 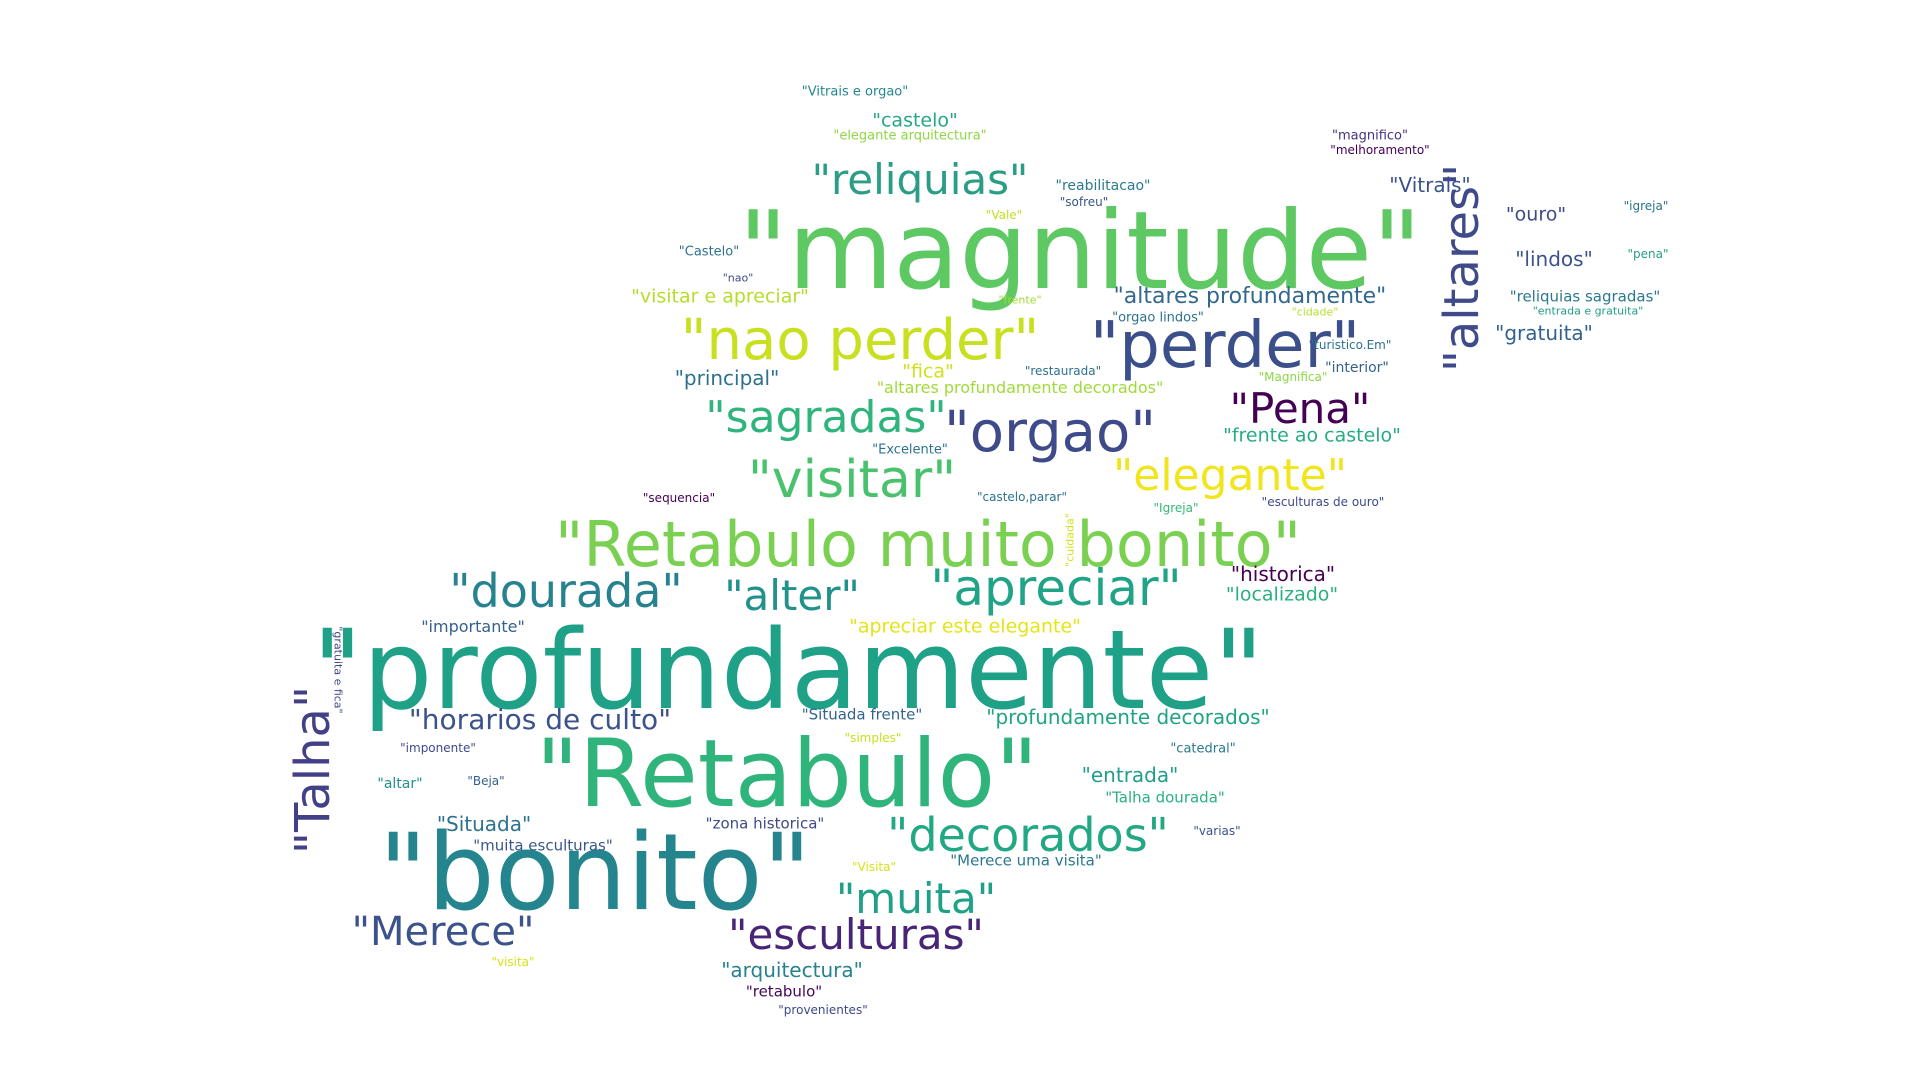 I want to click on word-cloud-word: "Pena", so click(x=1300, y=408).